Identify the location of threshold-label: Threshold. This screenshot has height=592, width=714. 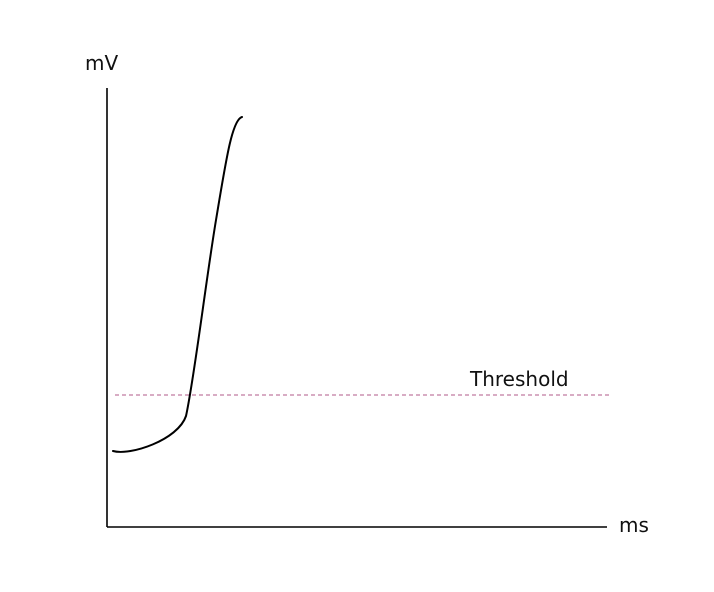
(519, 379).